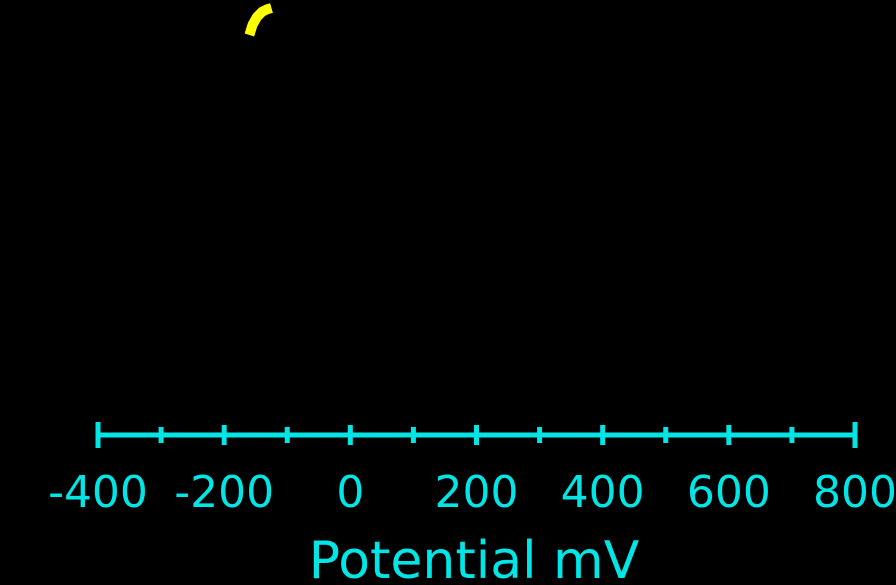  I want to click on x-axis-ticks, so click(476, 435).